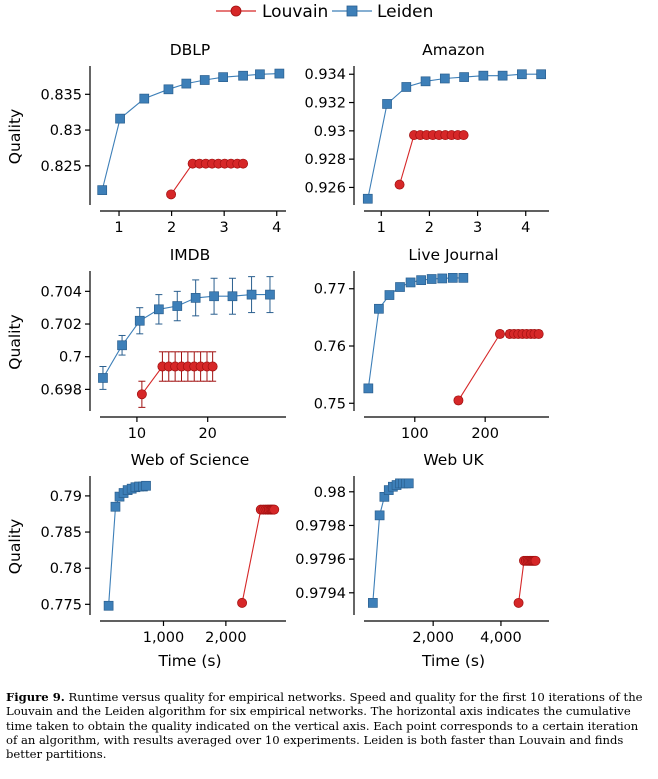 This screenshot has width=658, height=779. What do you see at coordinates (405, 12) in the screenshot?
I see `legend-leiden-label: Leiden` at bounding box center [405, 12].